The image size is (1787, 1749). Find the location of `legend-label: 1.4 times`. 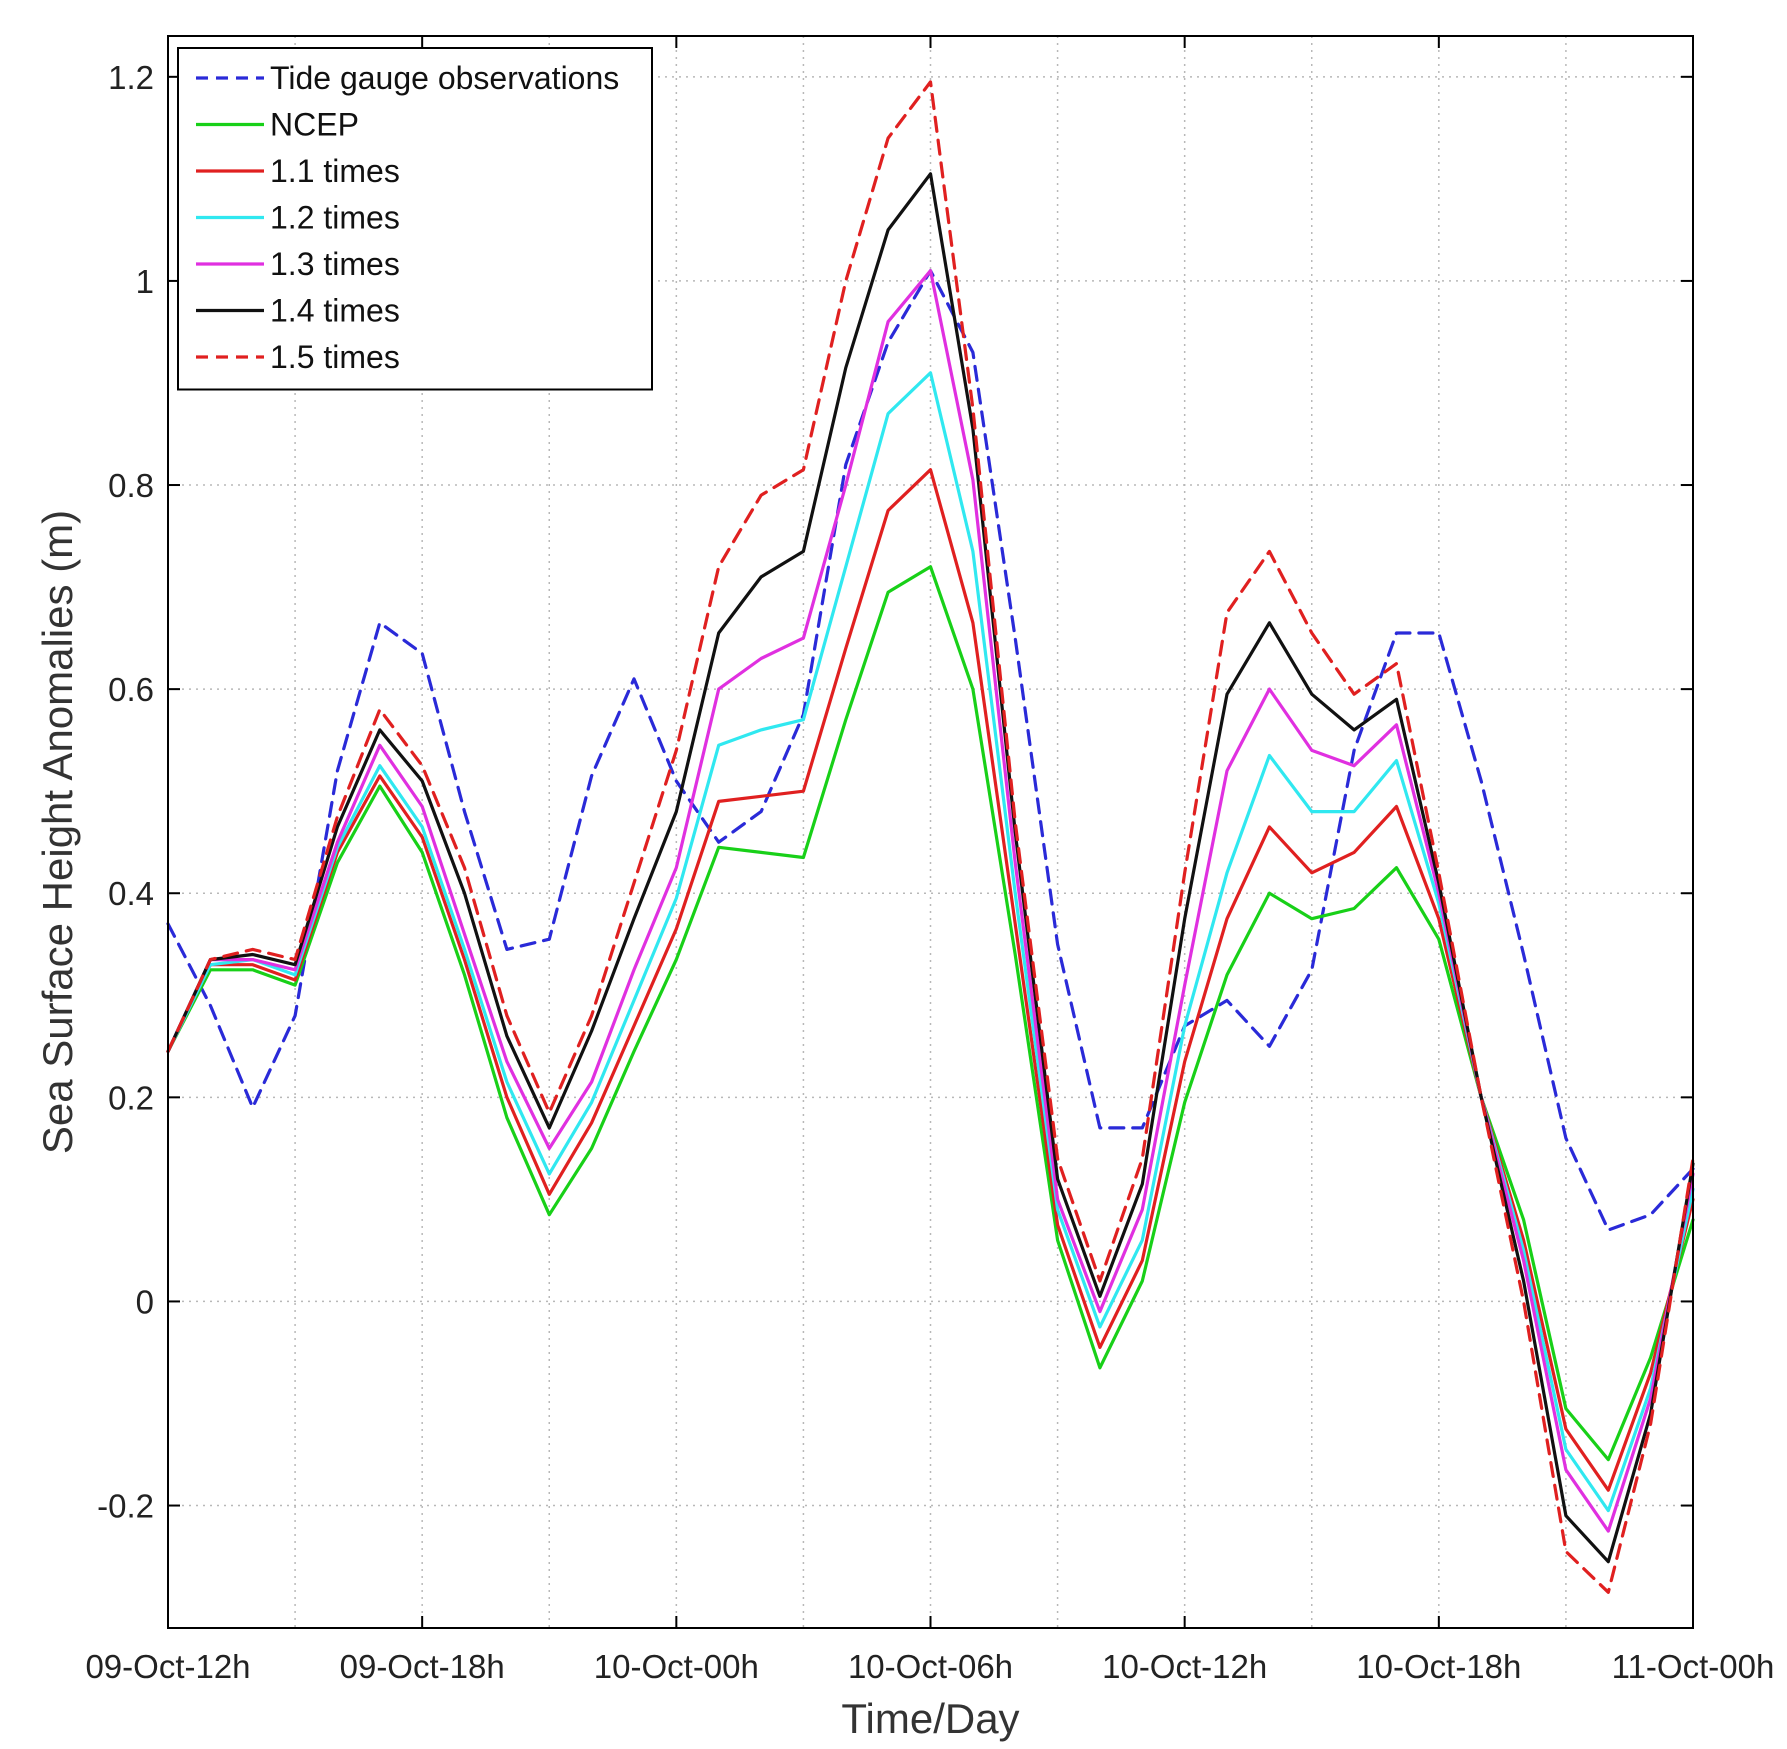

legend-label: 1.4 times is located at coordinates (335, 311).